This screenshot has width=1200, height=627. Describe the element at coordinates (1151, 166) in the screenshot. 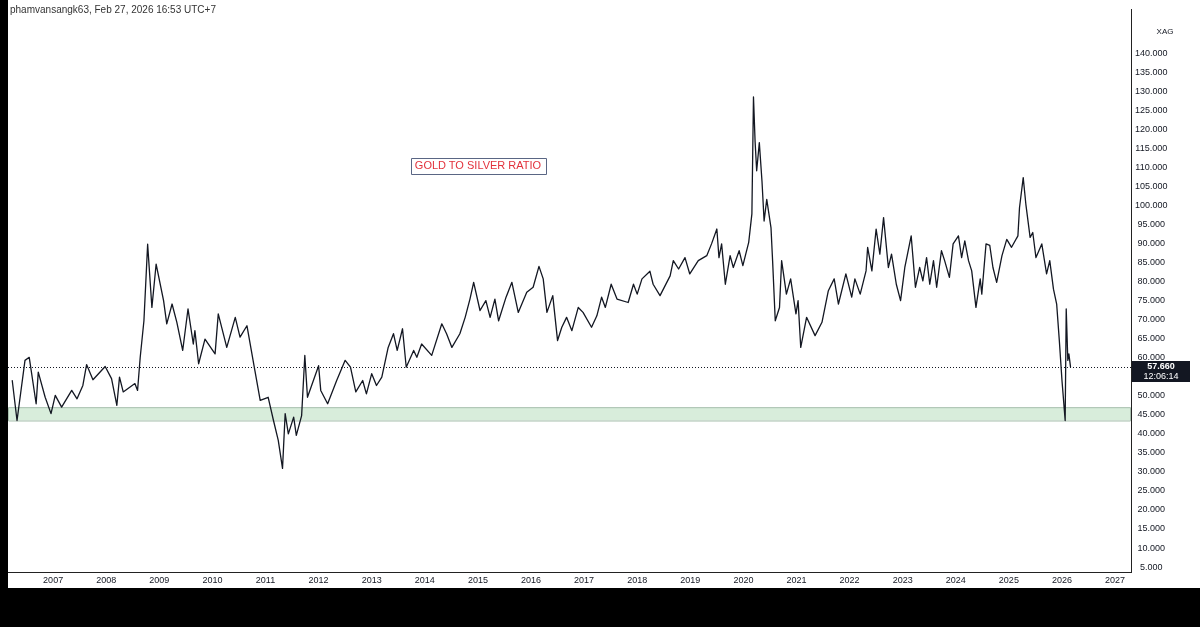

I see `y-tick-label: 110.000` at that location.